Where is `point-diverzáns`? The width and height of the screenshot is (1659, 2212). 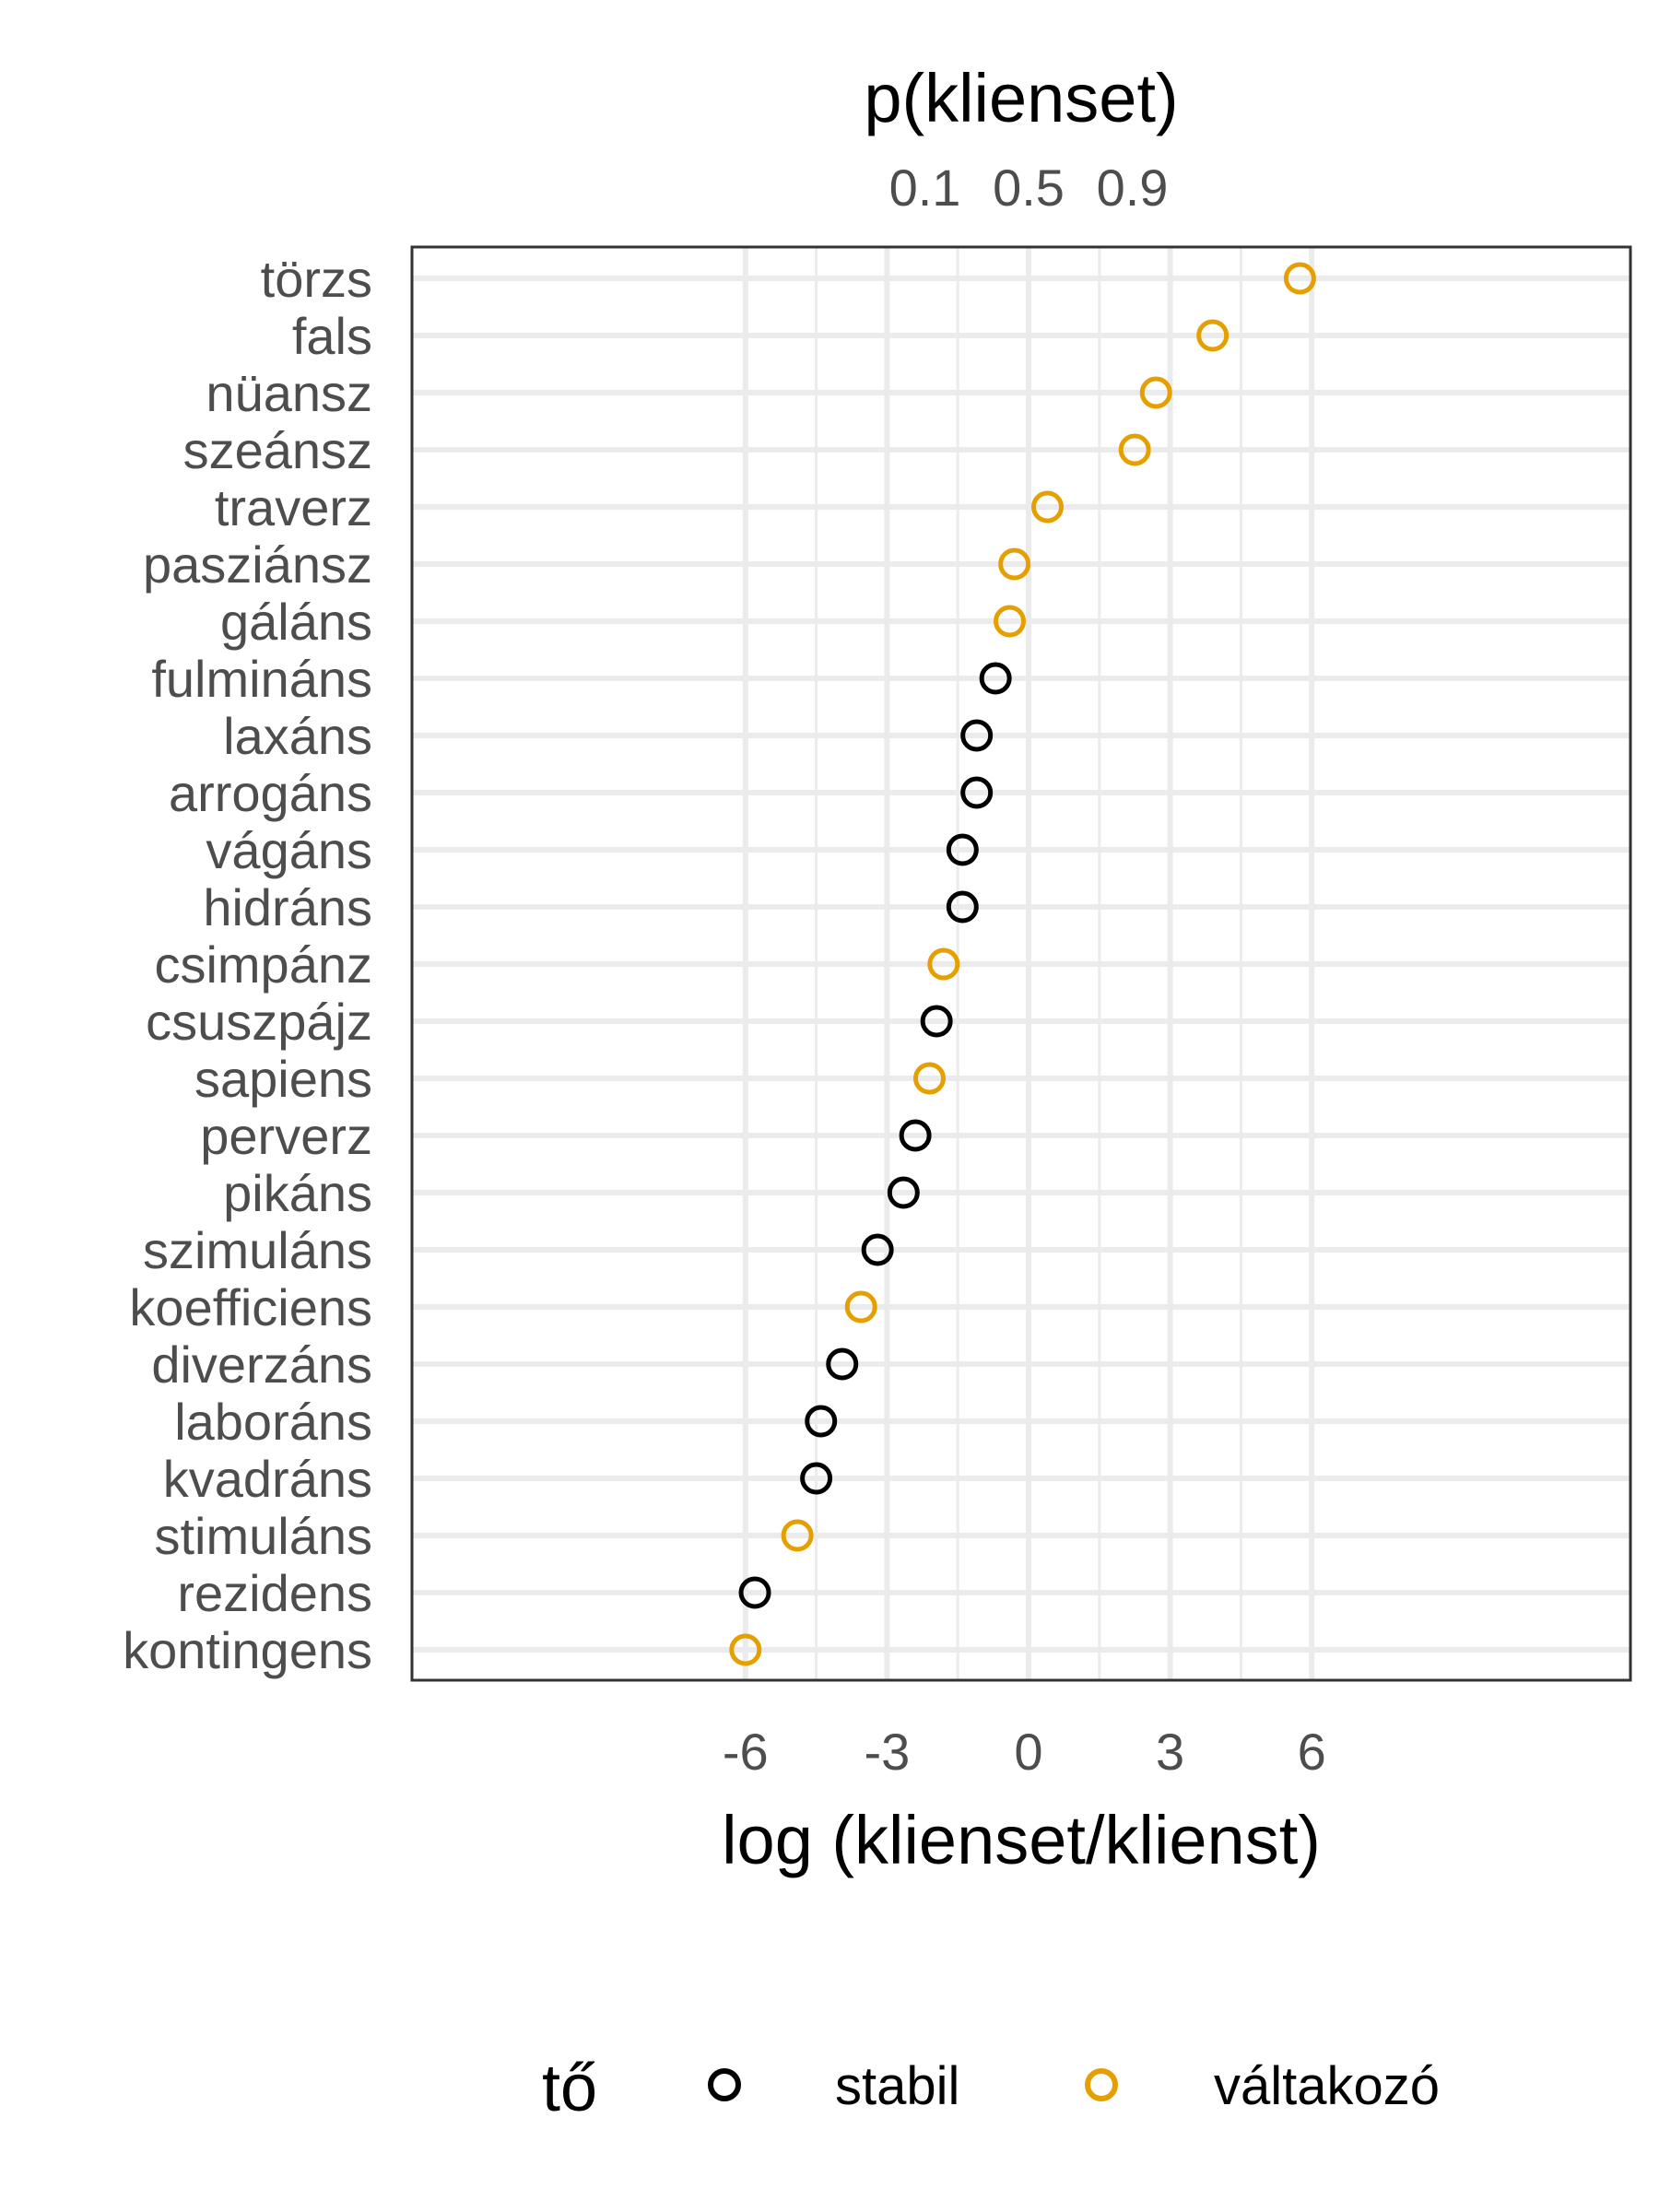
point-diverzáns is located at coordinates (842, 1364).